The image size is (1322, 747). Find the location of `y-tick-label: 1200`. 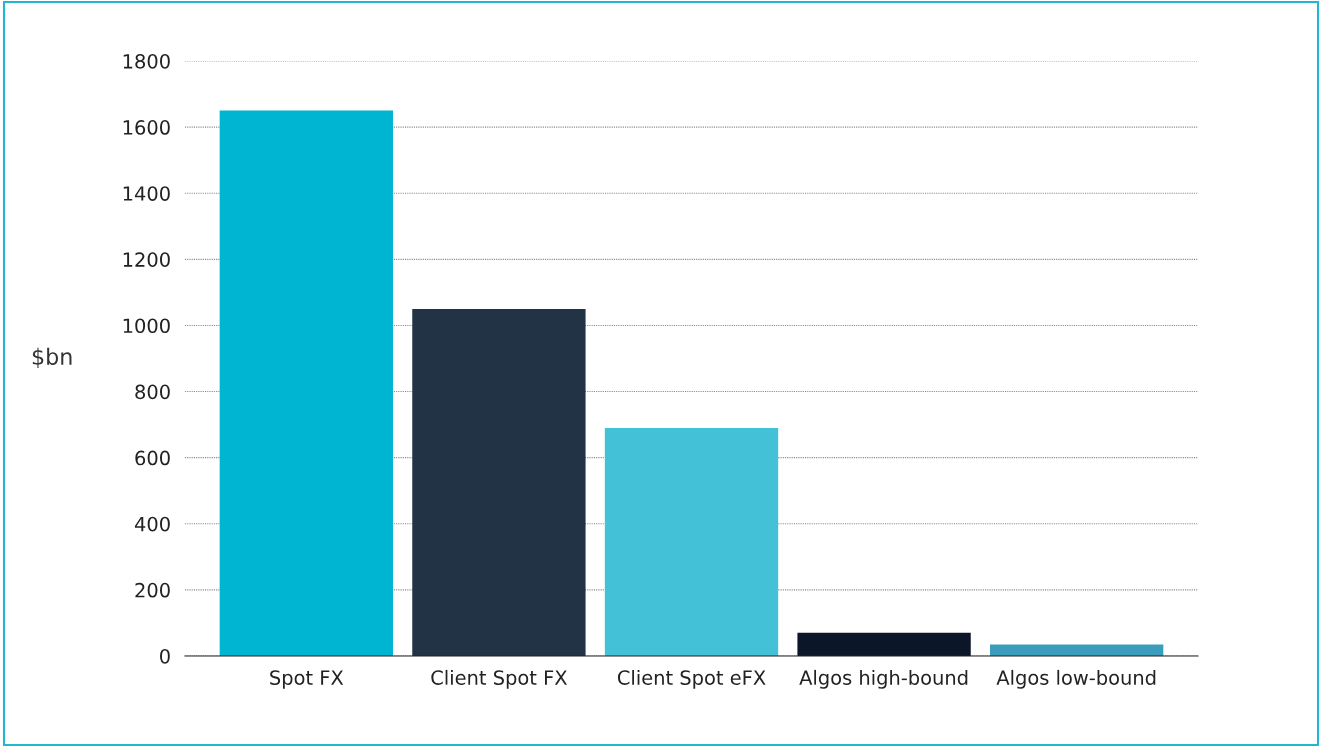

y-tick-label: 1200 is located at coordinates (146, 259).